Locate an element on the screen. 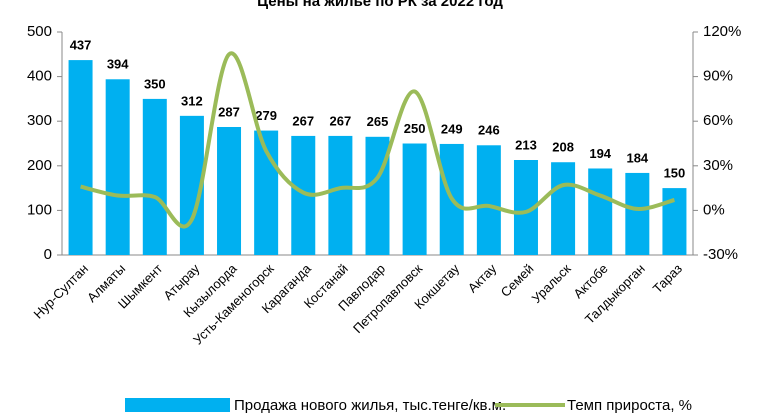 The image size is (761, 415). data-label: 279 is located at coordinates (266, 115).